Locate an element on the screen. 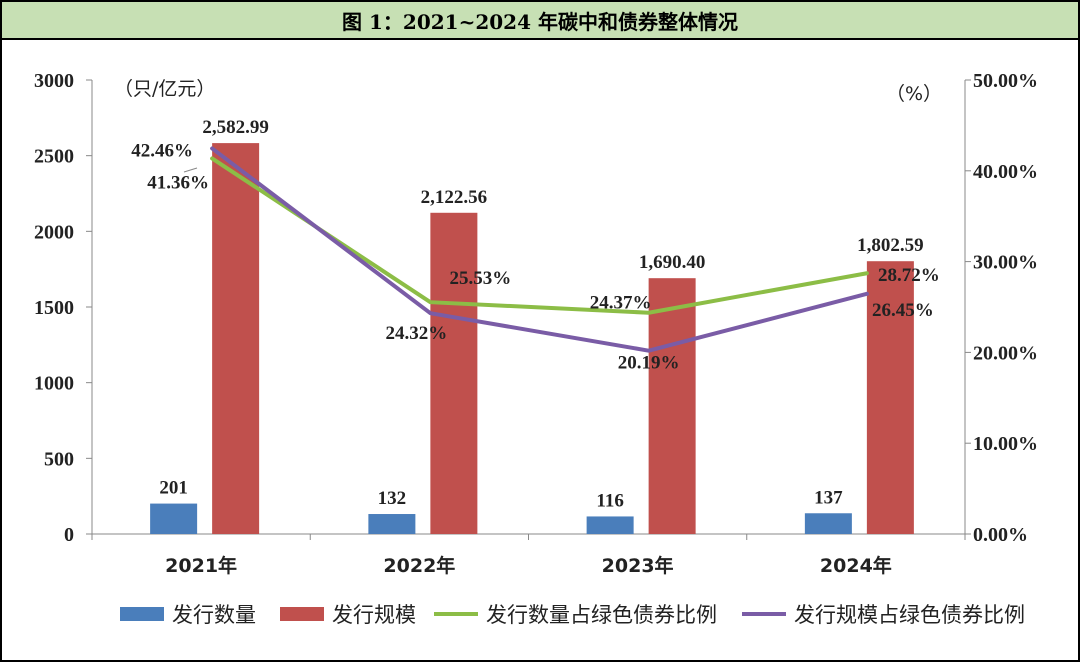 The width and height of the screenshot is (1080, 662). line-data-label: 20.19% is located at coordinates (649, 363).